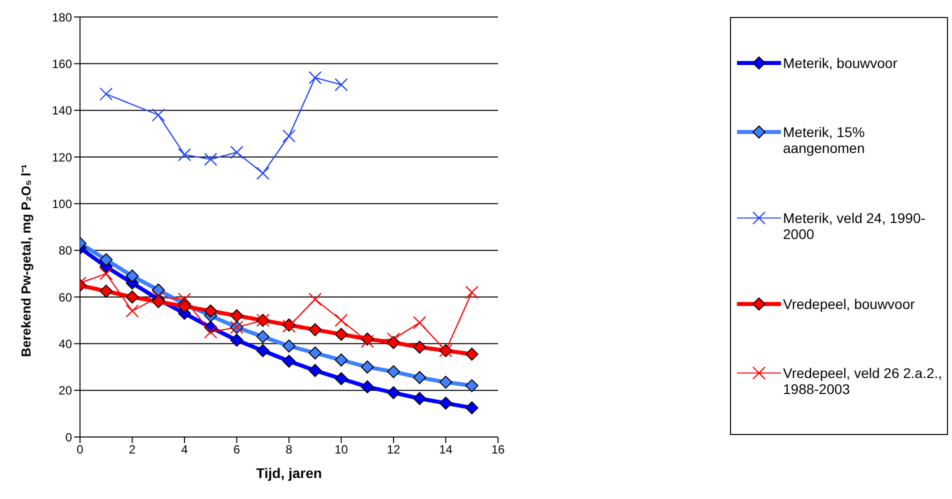  What do you see at coordinates (854, 226) in the screenshot?
I see `legend-label: Meterik, veld 24, 1990-2000` at bounding box center [854, 226].